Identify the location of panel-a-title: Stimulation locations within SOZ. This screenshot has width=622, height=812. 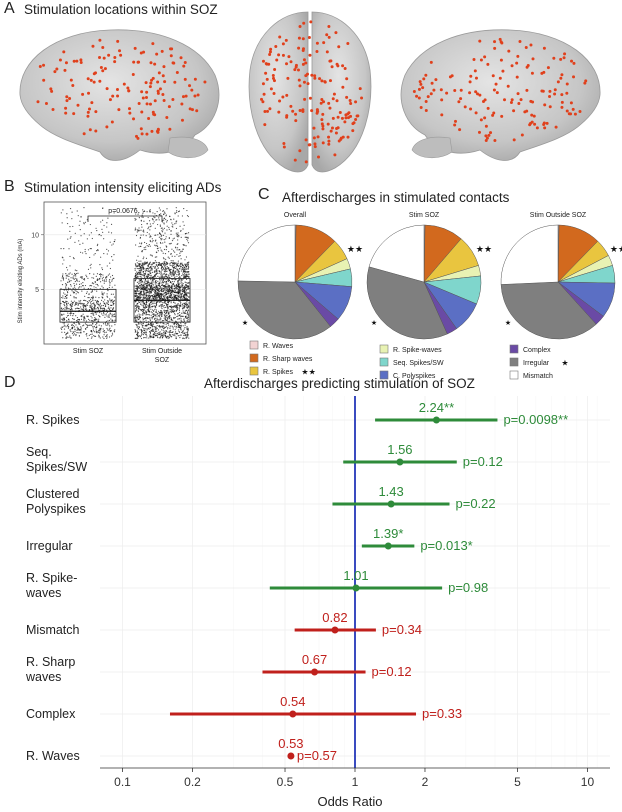
(121, 9).